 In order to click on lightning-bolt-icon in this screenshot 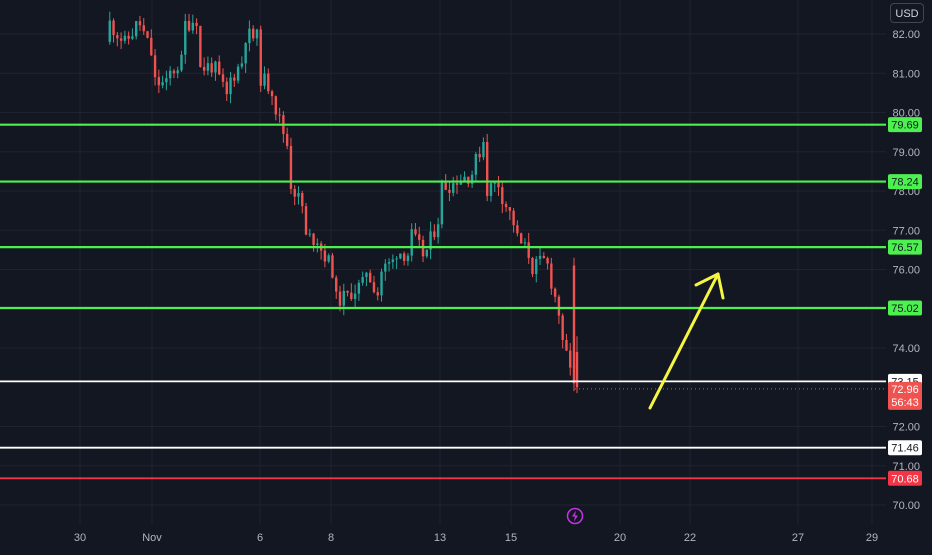, I will do `click(575, 516)`.